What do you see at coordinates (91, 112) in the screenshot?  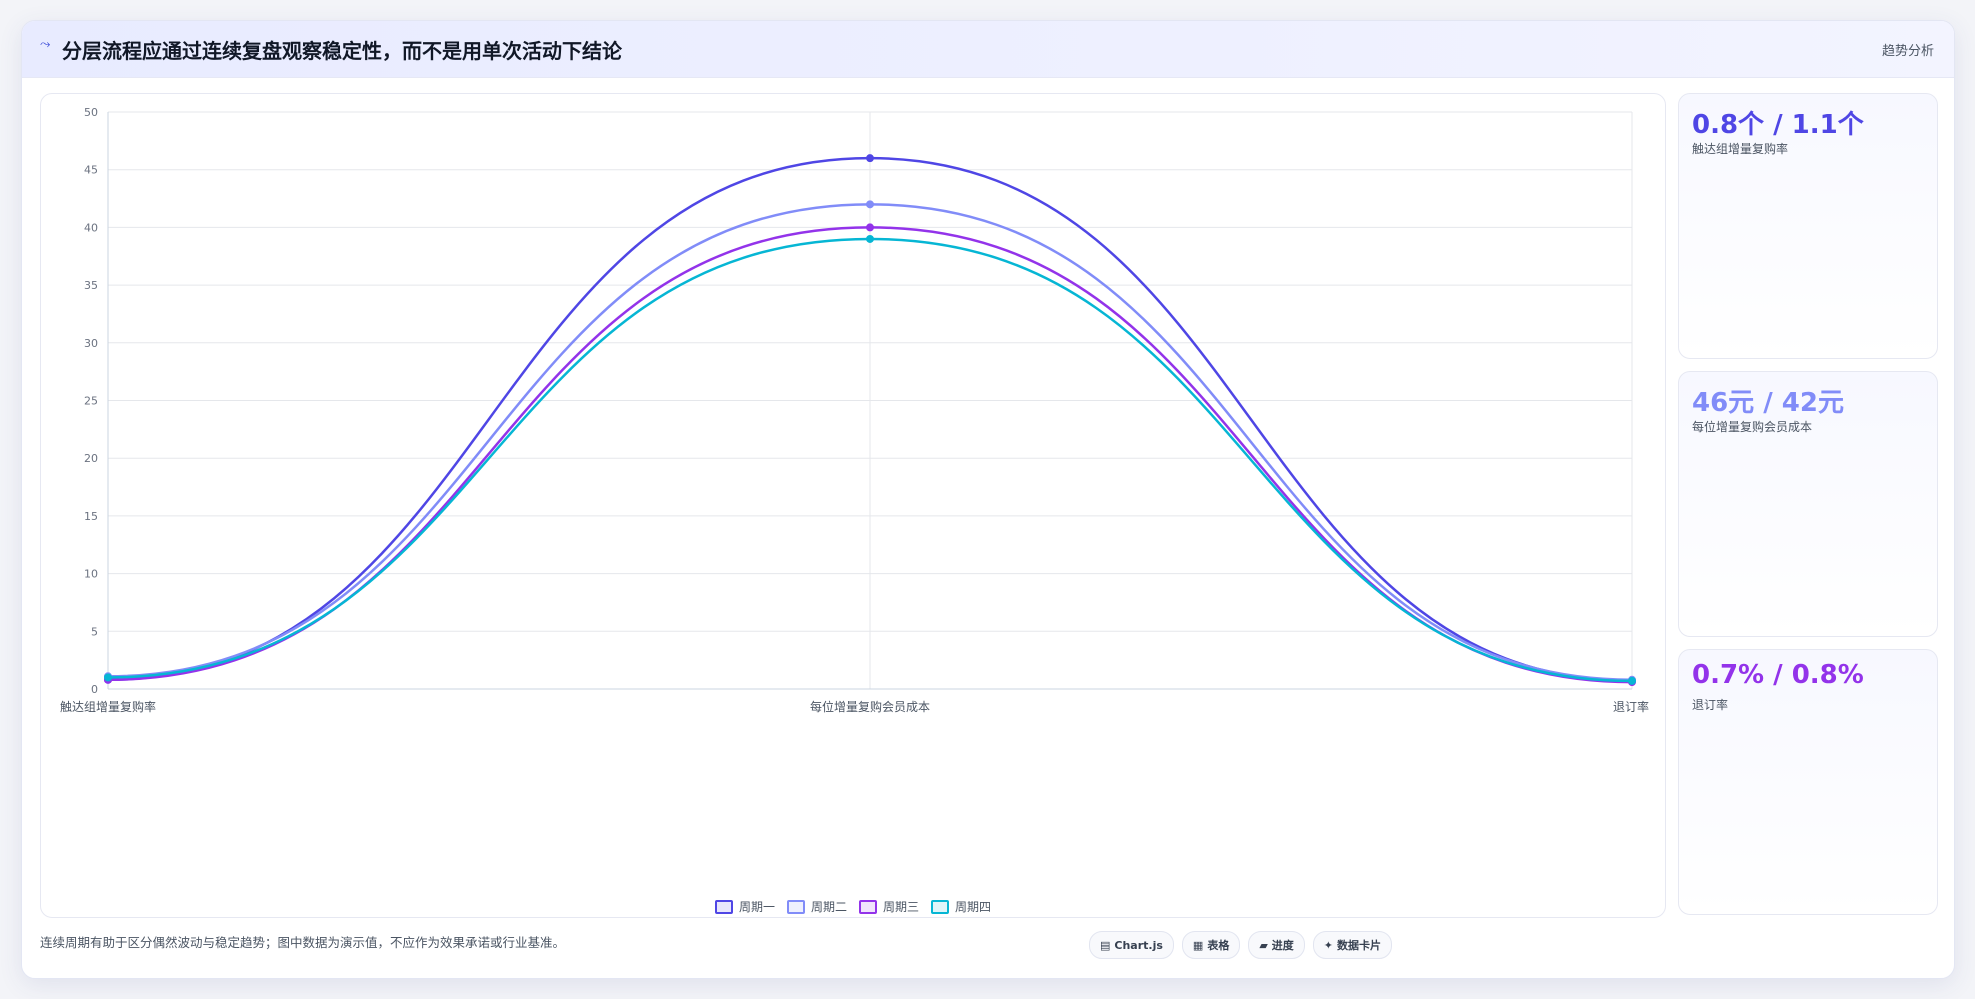 I see `y-tick-label: 50` at bounding box center [91, 112].